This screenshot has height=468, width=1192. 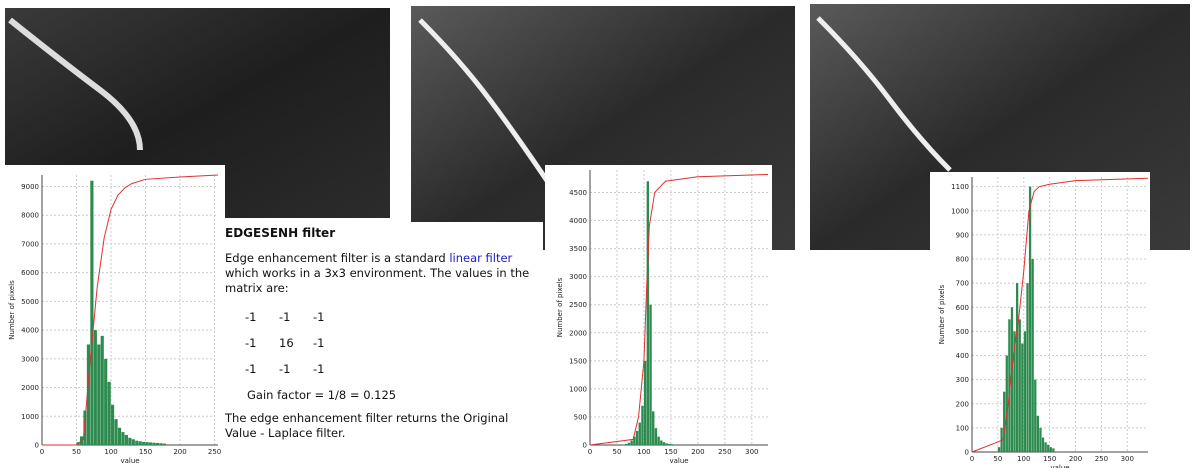 I want to click on x-axis-label: value, so click(x=1059, y=466).